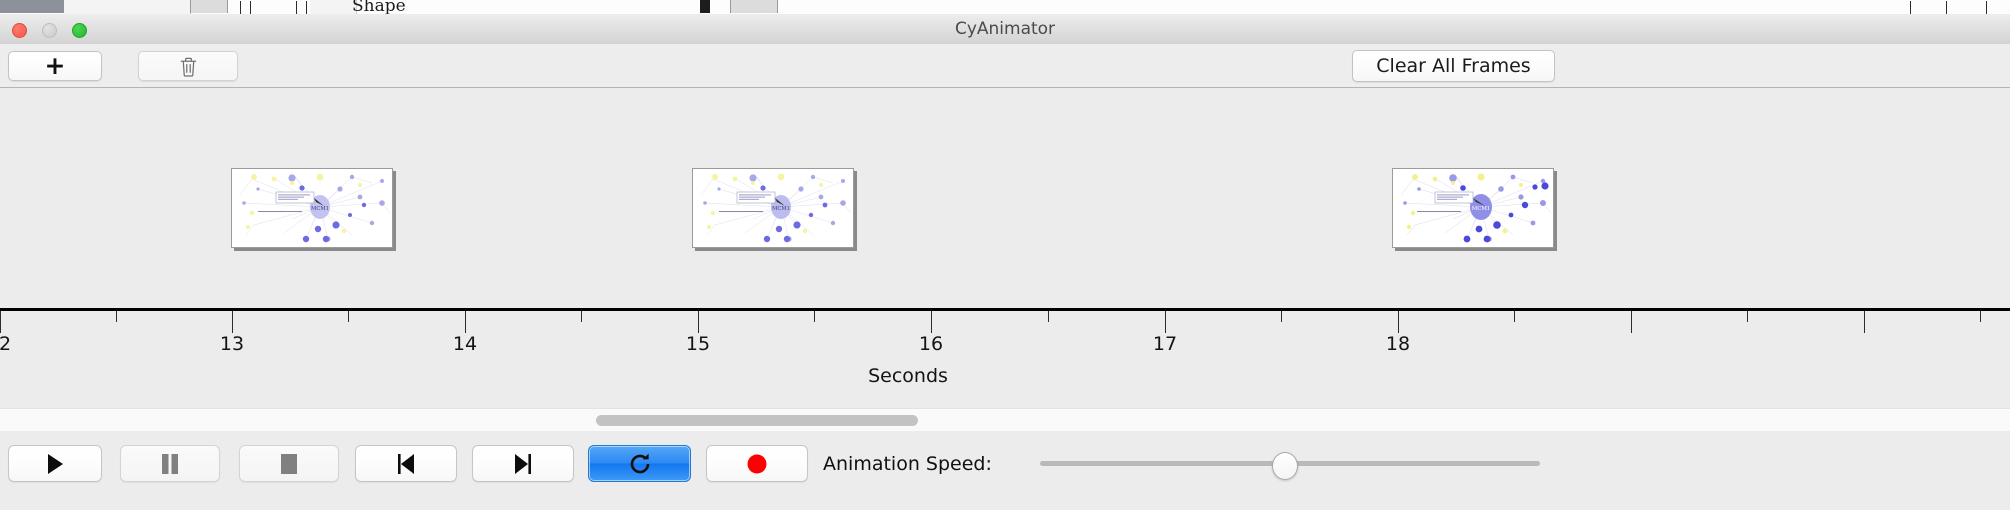 This screenshot has width=2010, height=510. I want to click on delete-frame-button, so click(188, 66).